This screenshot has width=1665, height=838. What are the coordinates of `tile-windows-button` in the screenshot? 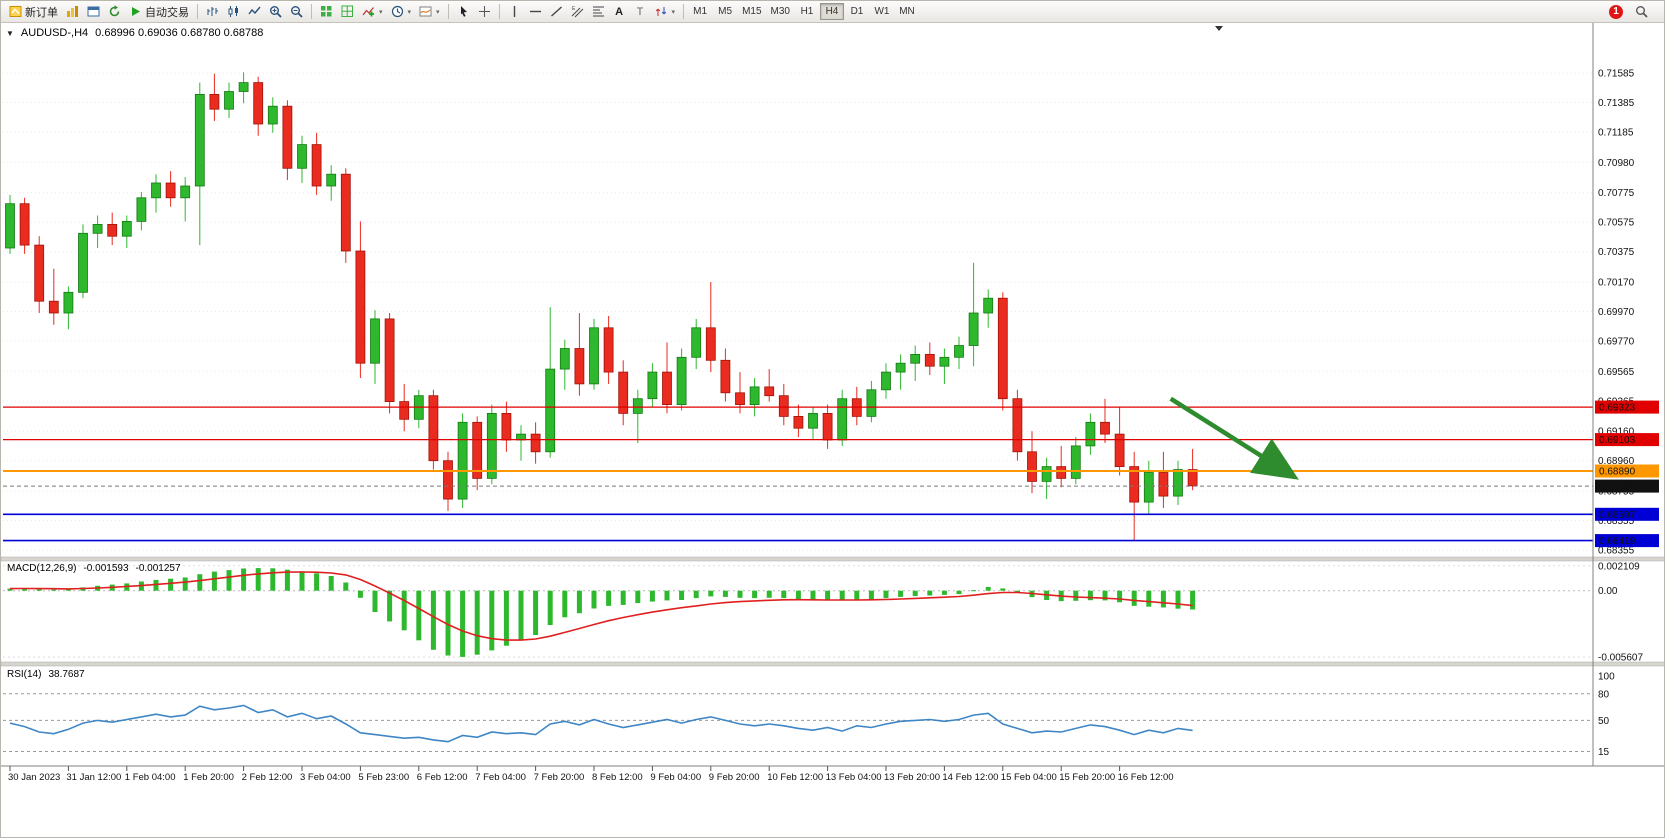 It's located at (326, 11).